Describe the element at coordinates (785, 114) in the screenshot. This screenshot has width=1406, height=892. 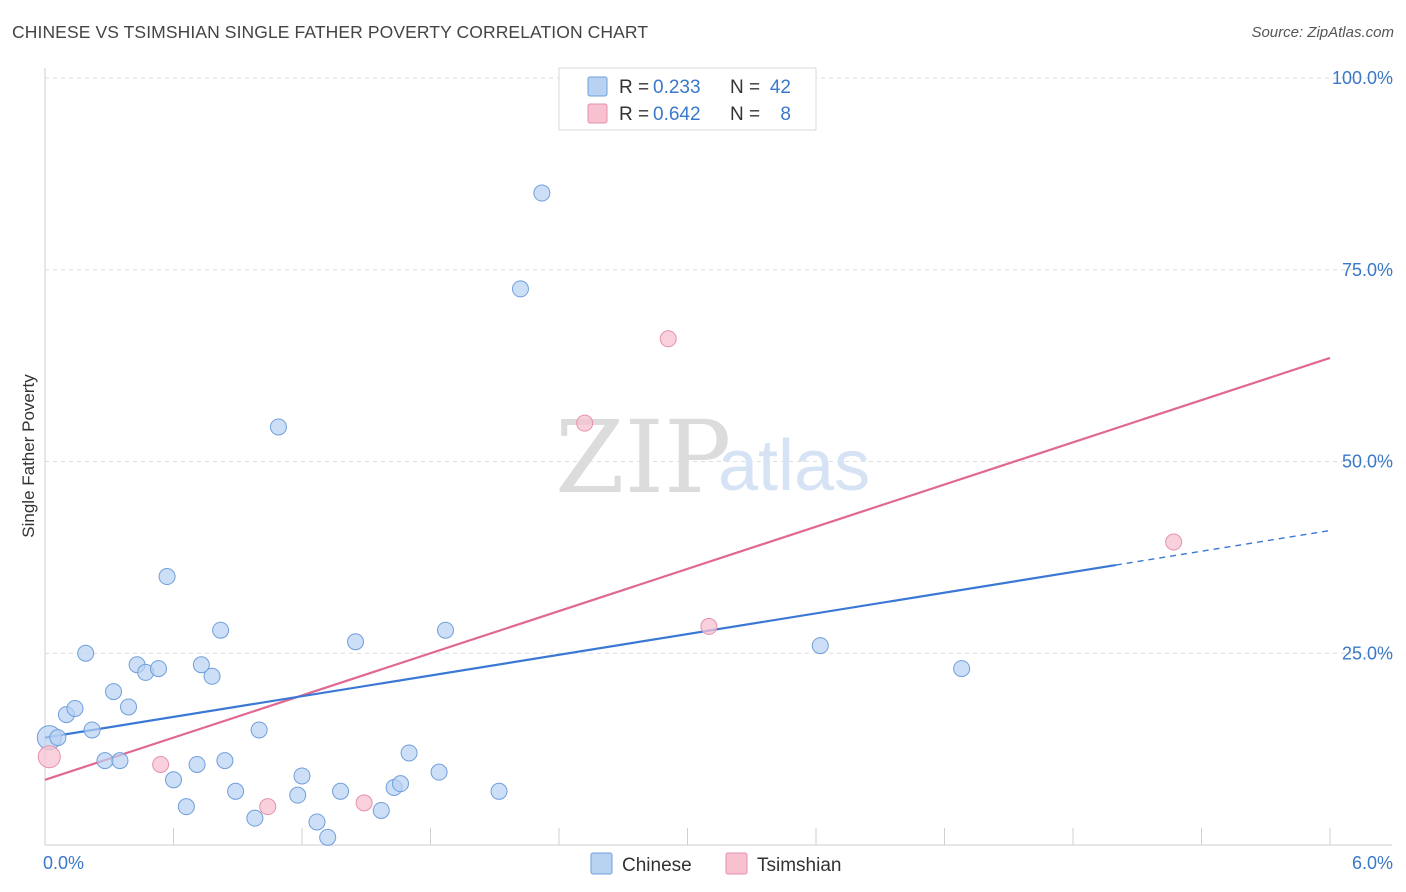
I see `stats-n-value-tsimshian: 8` at that location.